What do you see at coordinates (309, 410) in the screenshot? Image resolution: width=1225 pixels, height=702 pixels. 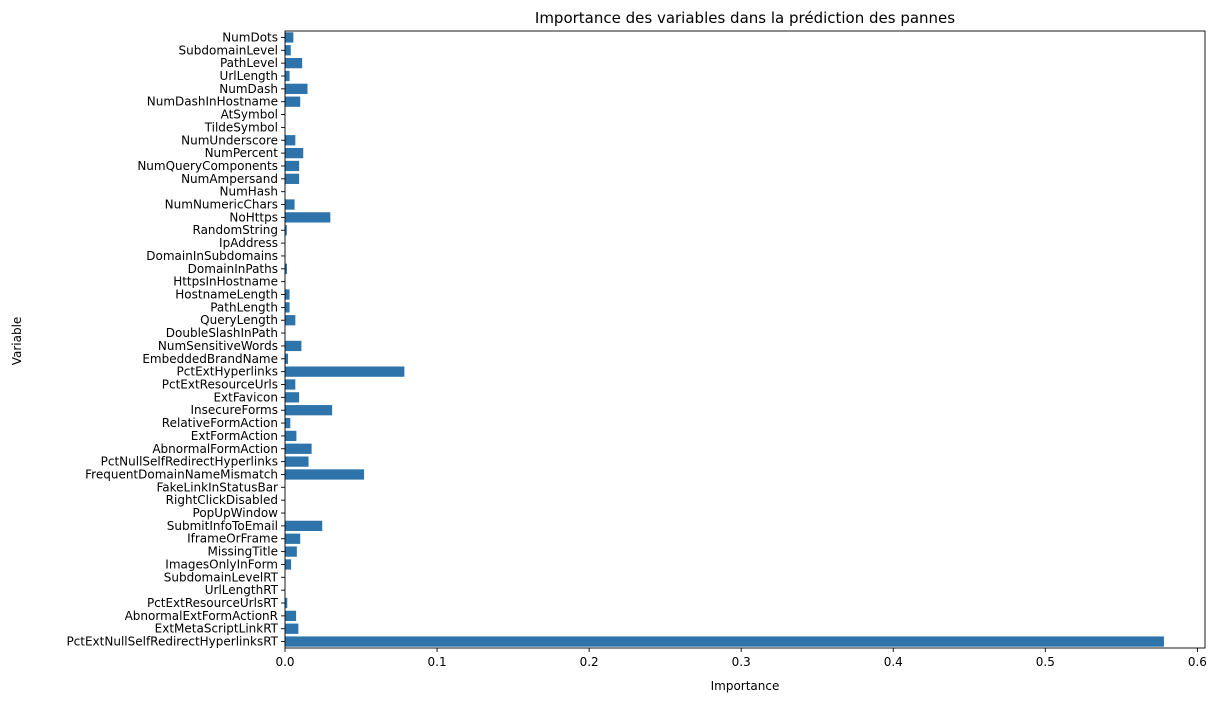 I see `bar-InsecureForms` at bounding box center [309, 410].